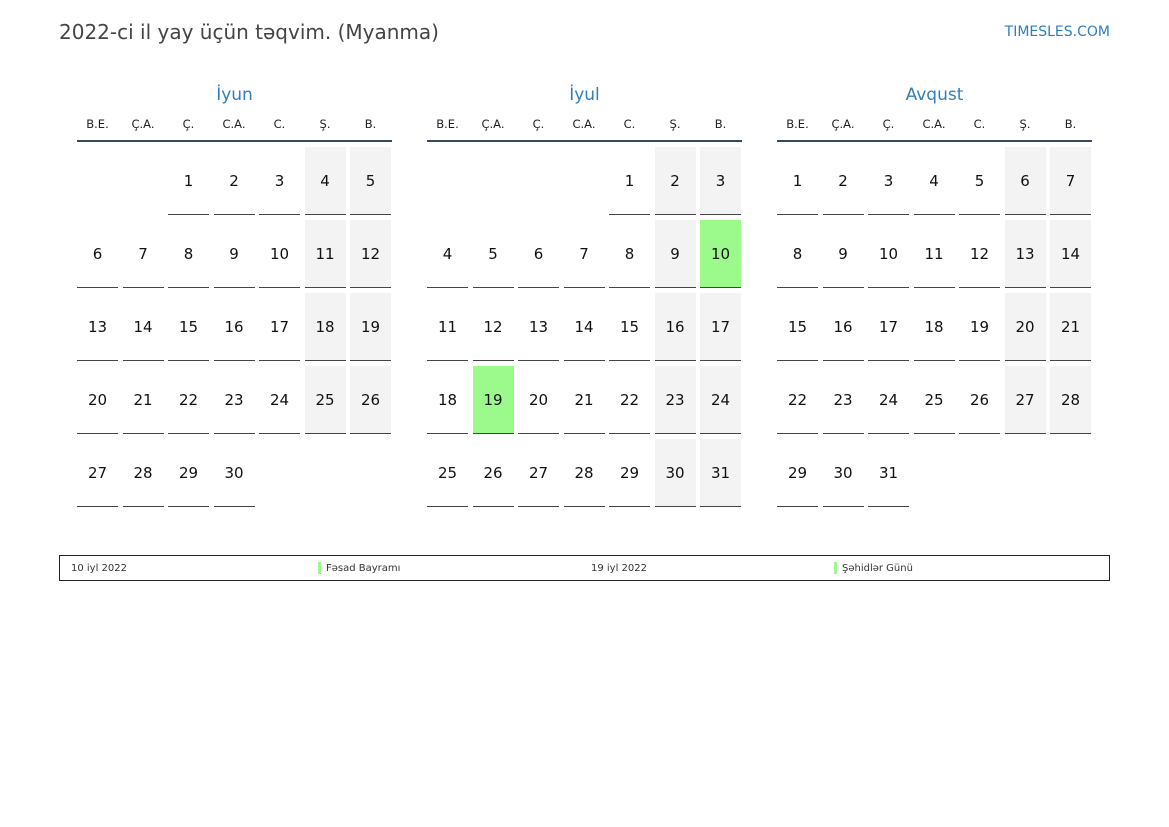  I want to click on site-link: TIMESLES.COM, so click(1057, 32).